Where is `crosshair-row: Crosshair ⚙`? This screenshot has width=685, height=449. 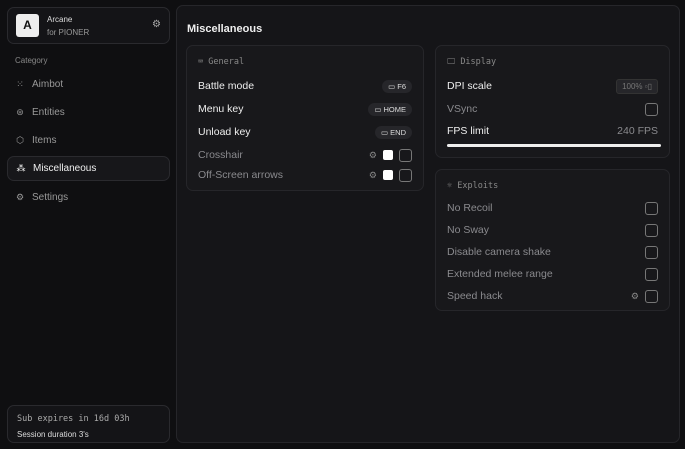 crosshair-row: Crosshair ⚙ is located at coordinates (305, 155).